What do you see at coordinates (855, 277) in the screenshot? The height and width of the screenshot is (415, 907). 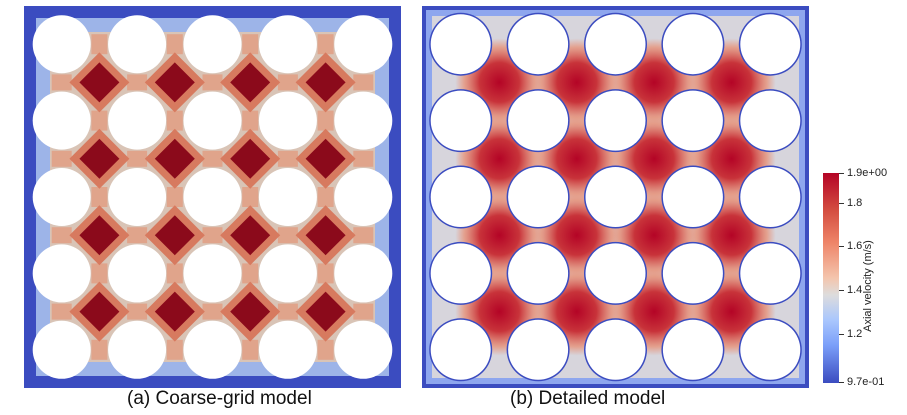 I see `colorbar: 1.9e+00 1.8 1.6 1.4 1.2 9.7e-01` at bounding box center [855, 277].